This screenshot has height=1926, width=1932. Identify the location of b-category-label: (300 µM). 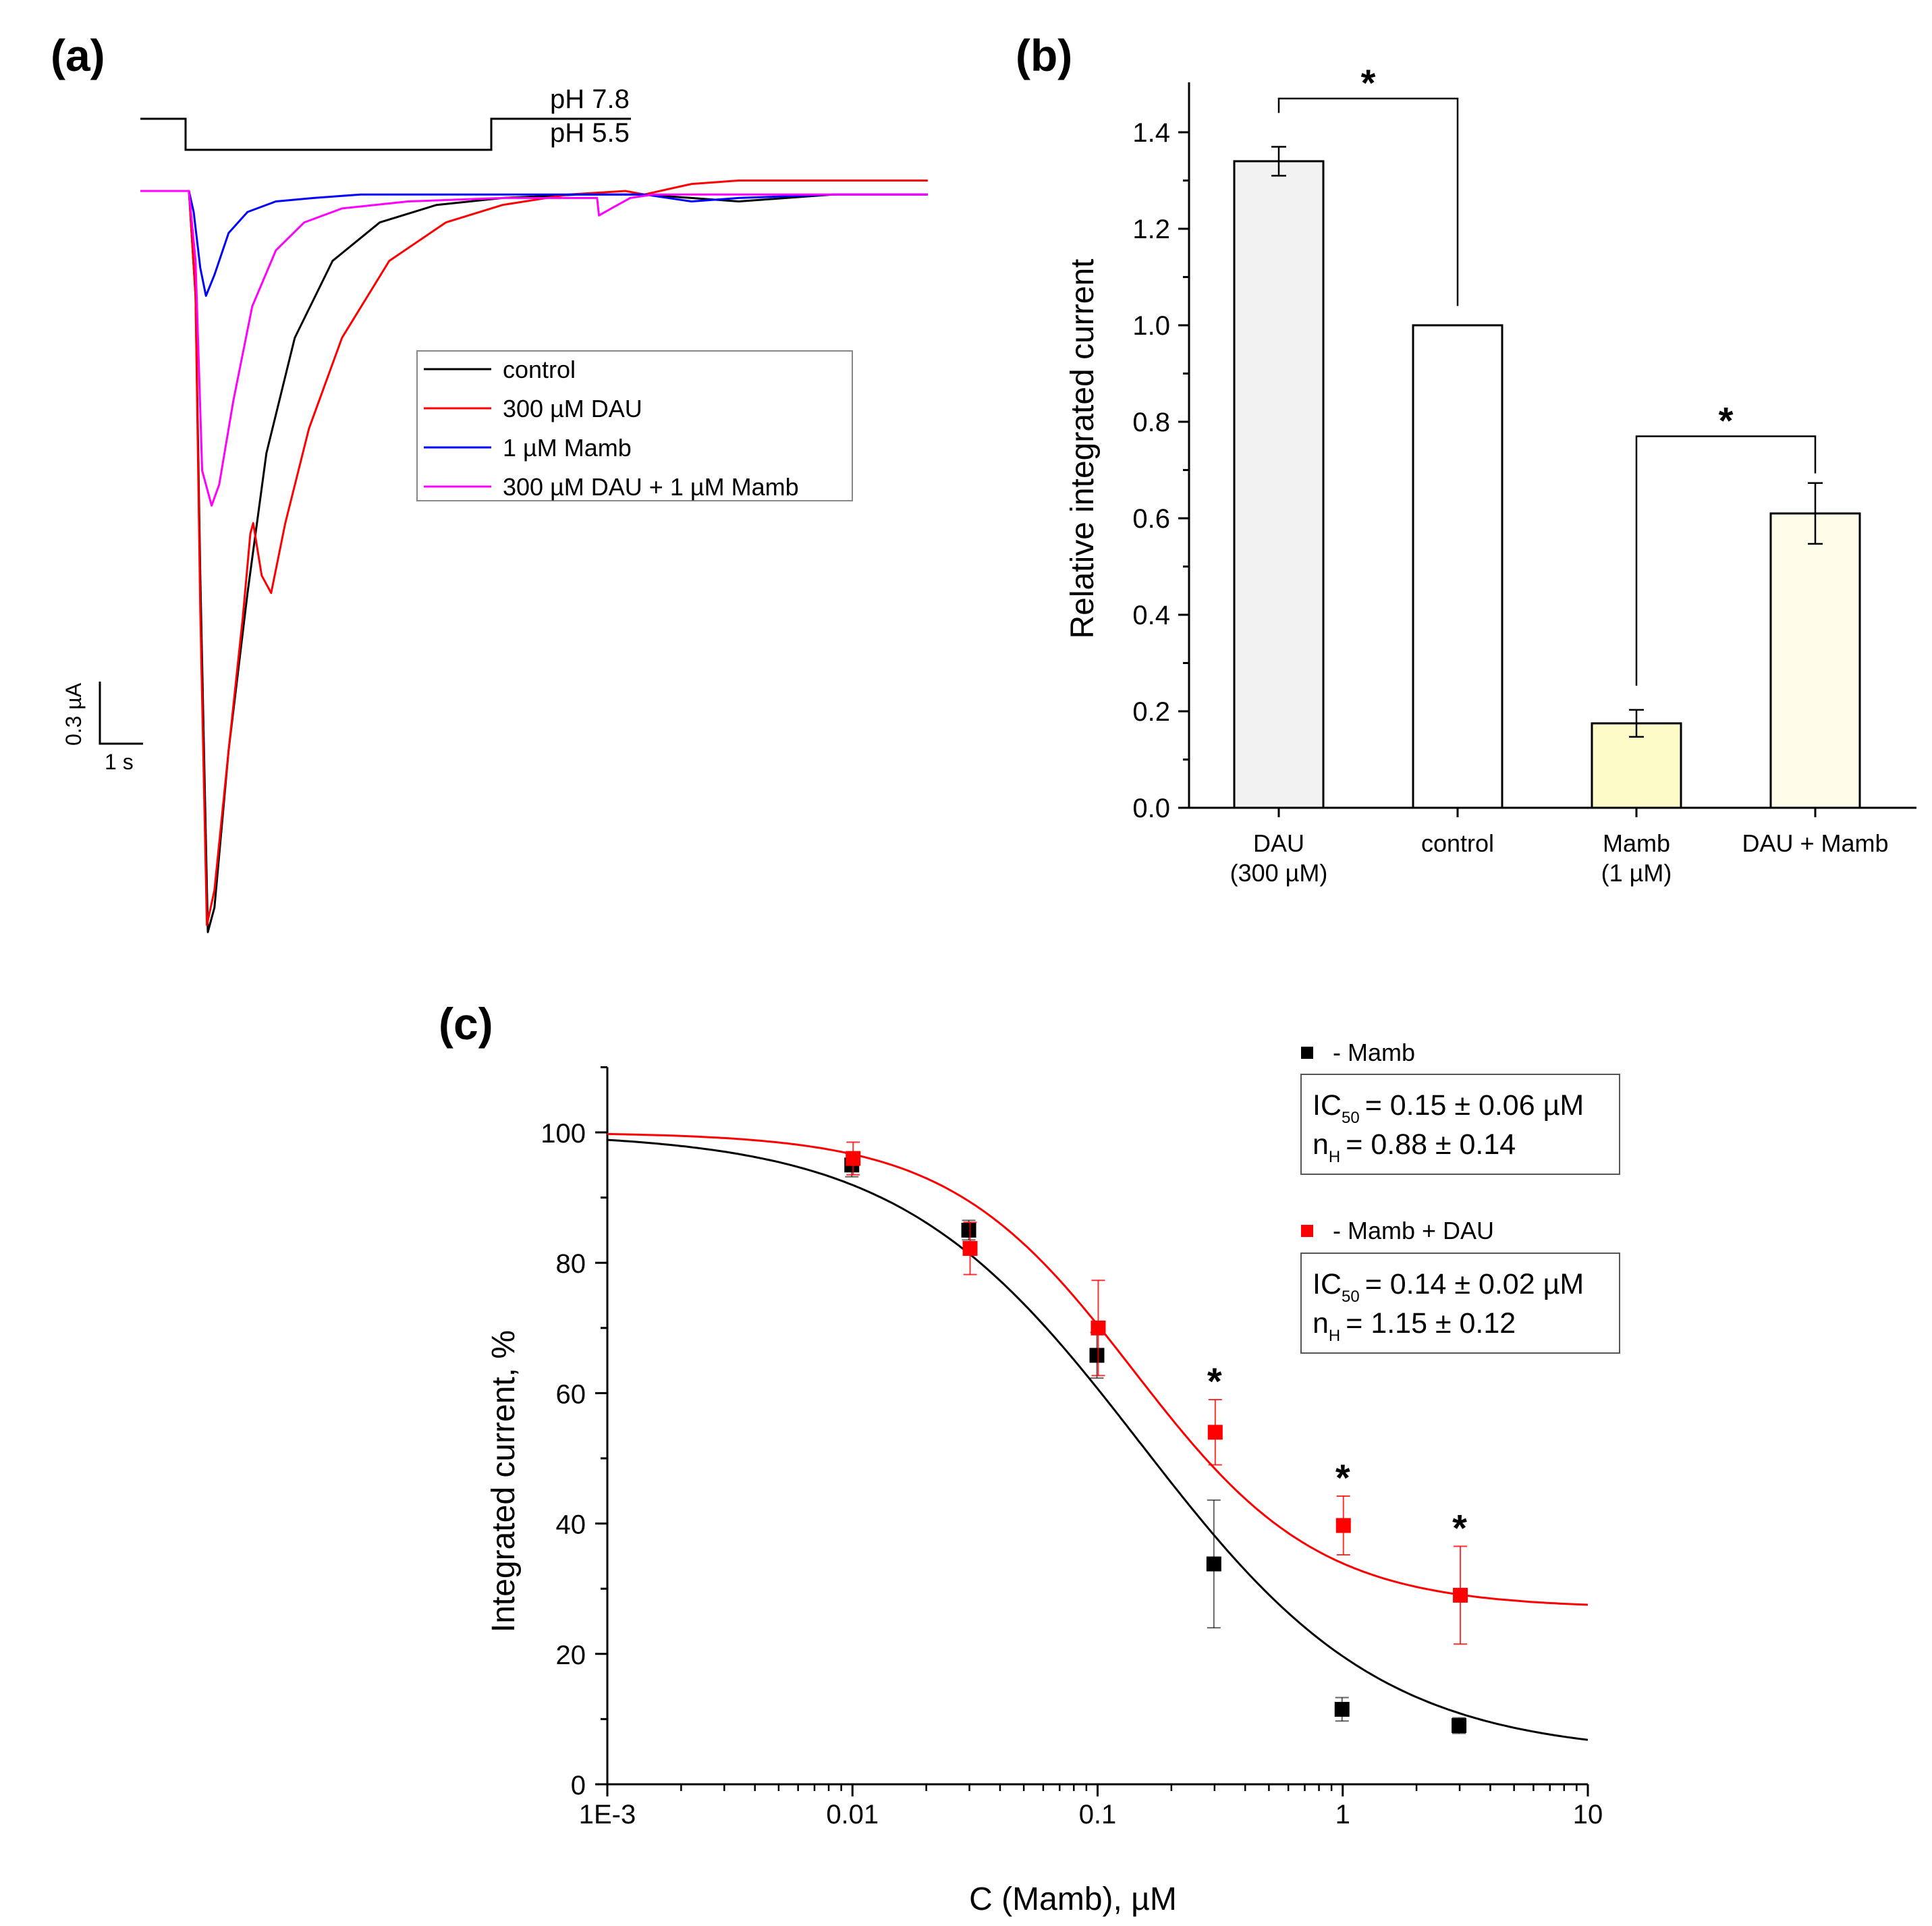
(1279, 873).